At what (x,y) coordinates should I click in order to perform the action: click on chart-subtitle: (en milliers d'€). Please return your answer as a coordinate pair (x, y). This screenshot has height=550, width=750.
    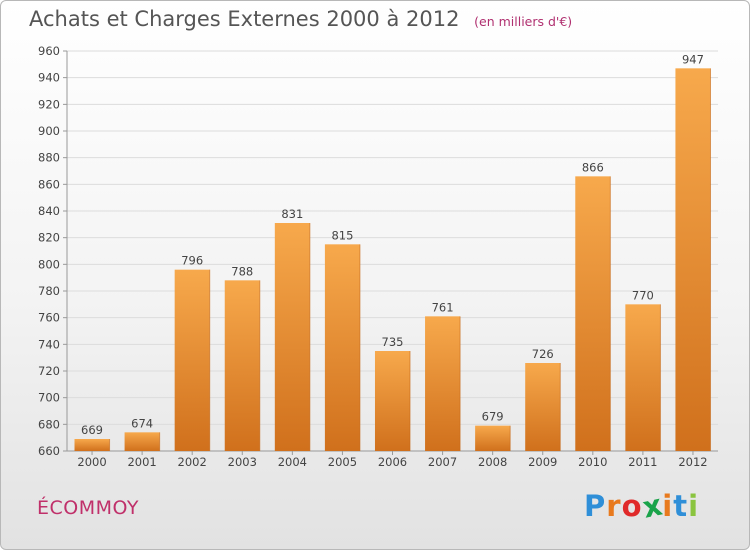
    Looking at the image, I should click on (523, 21).